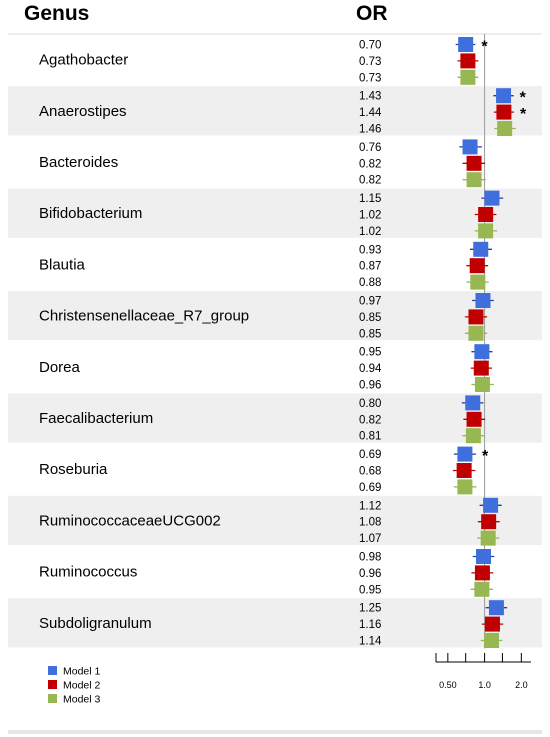  What do you see at coordinates (370, 404) in the screenshot?
I see `or-value: 0.80` at bounding box center [370, 404].